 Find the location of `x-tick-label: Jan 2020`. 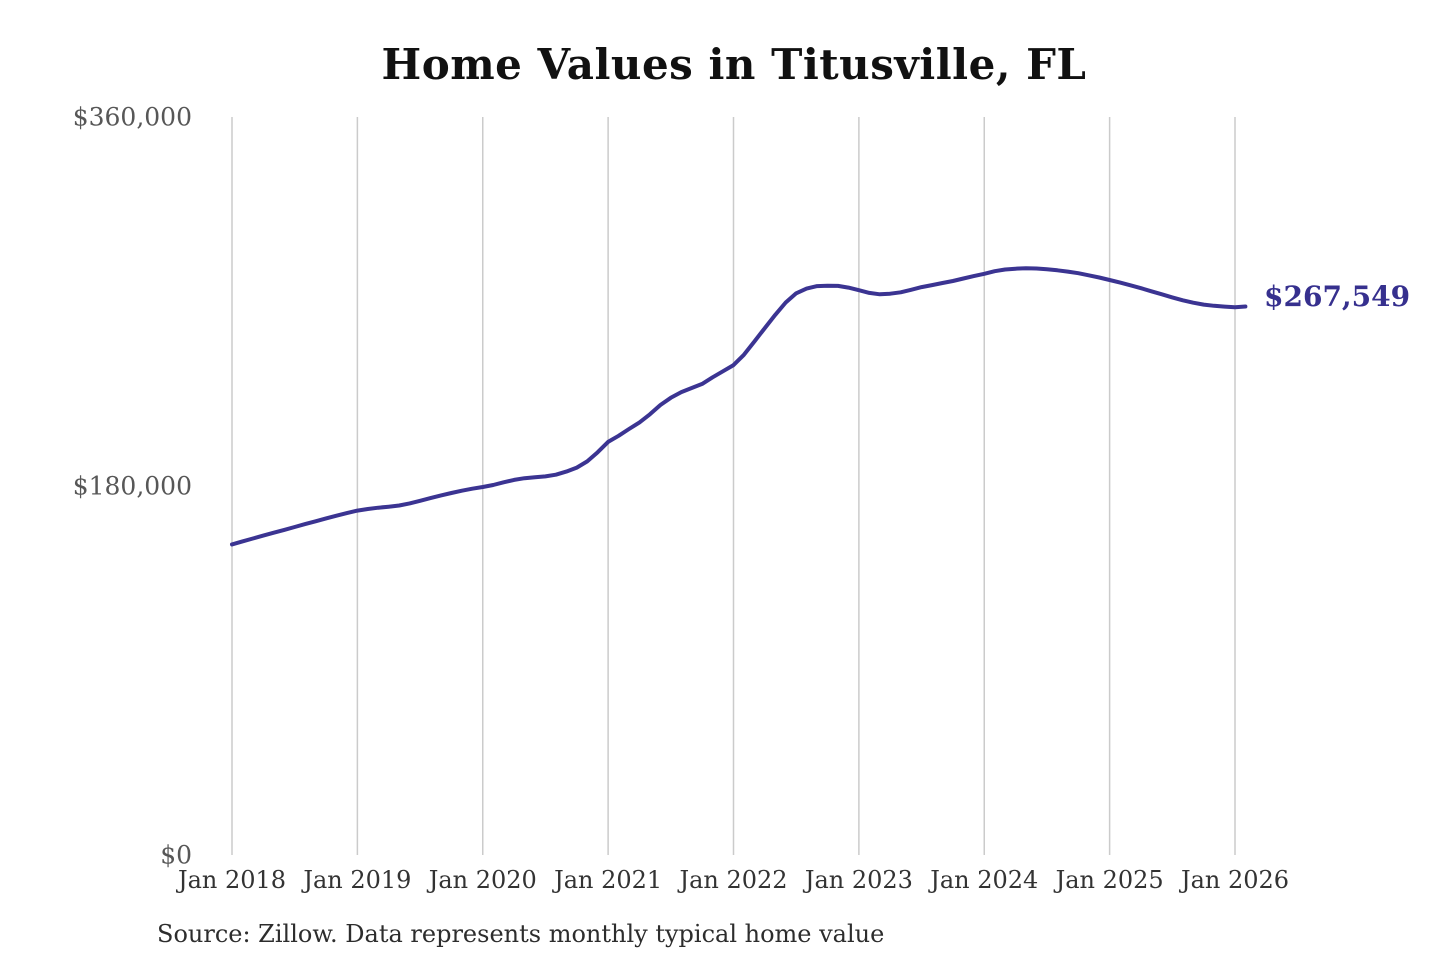

x-tick-label: Jan 2020 is located at coordinates (482, 880).